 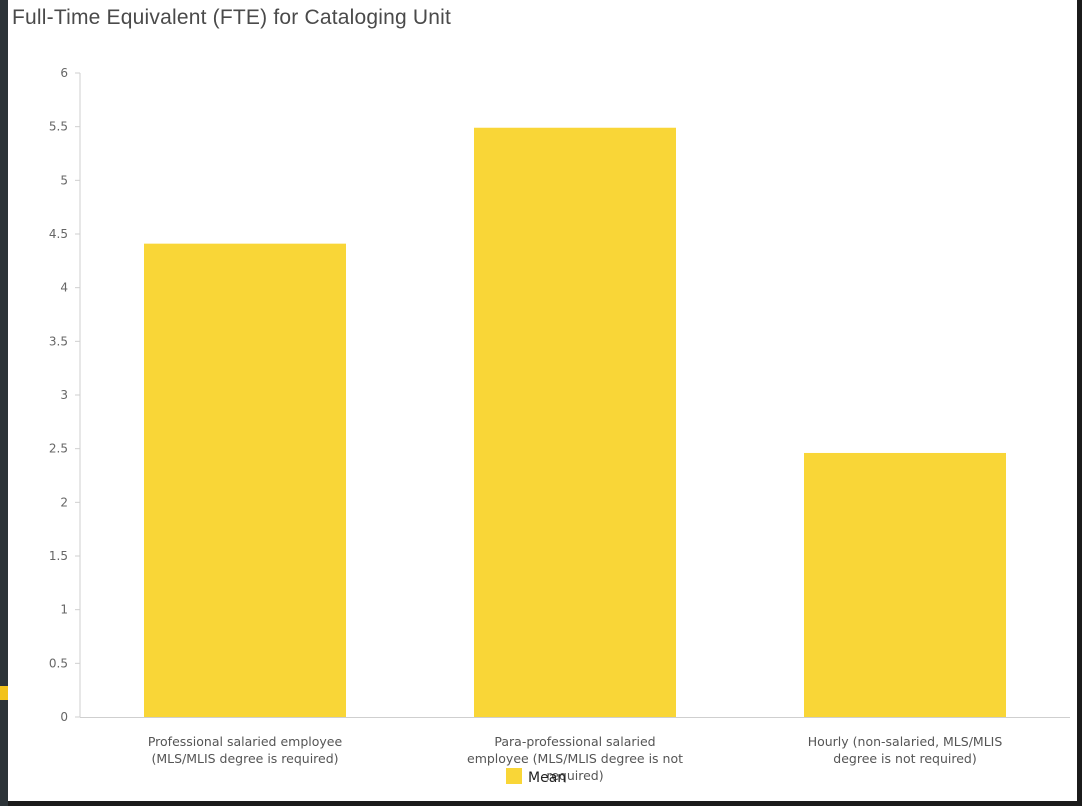 I want to click on y-tick-label: 4.5, so click(x=58, y=234).